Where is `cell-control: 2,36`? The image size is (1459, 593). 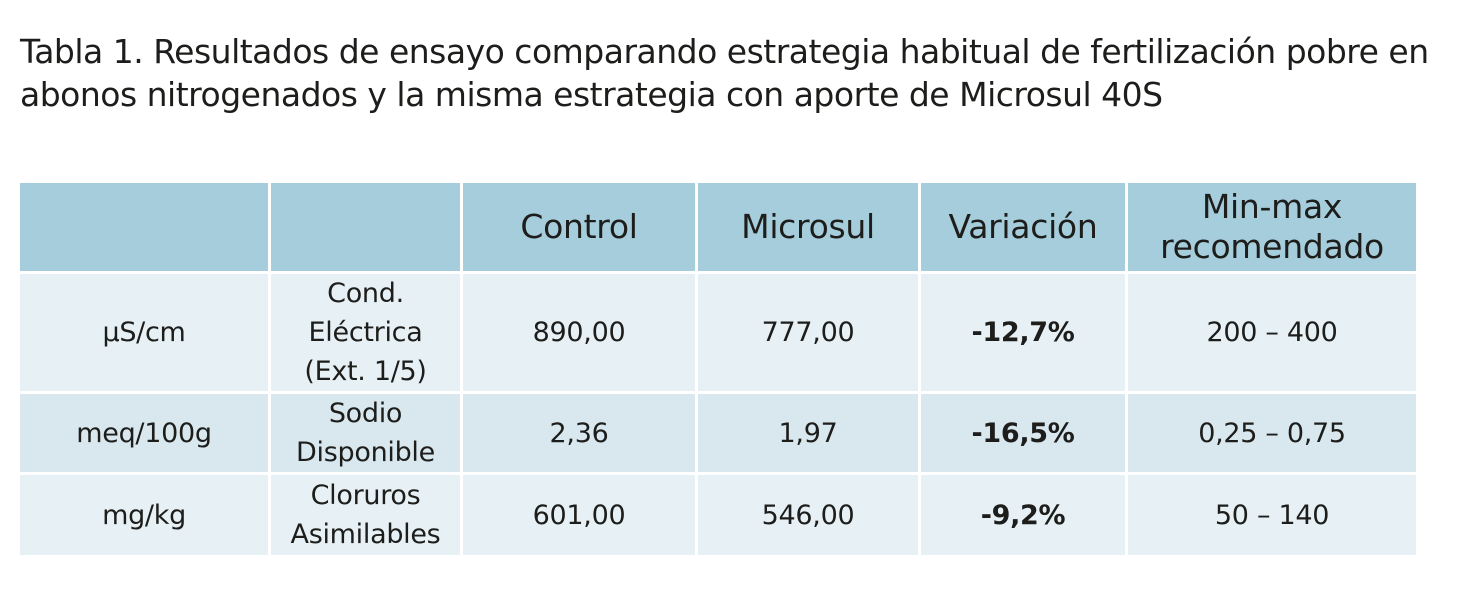
cell-control: 2,36 is located at coordinates (579, 433).